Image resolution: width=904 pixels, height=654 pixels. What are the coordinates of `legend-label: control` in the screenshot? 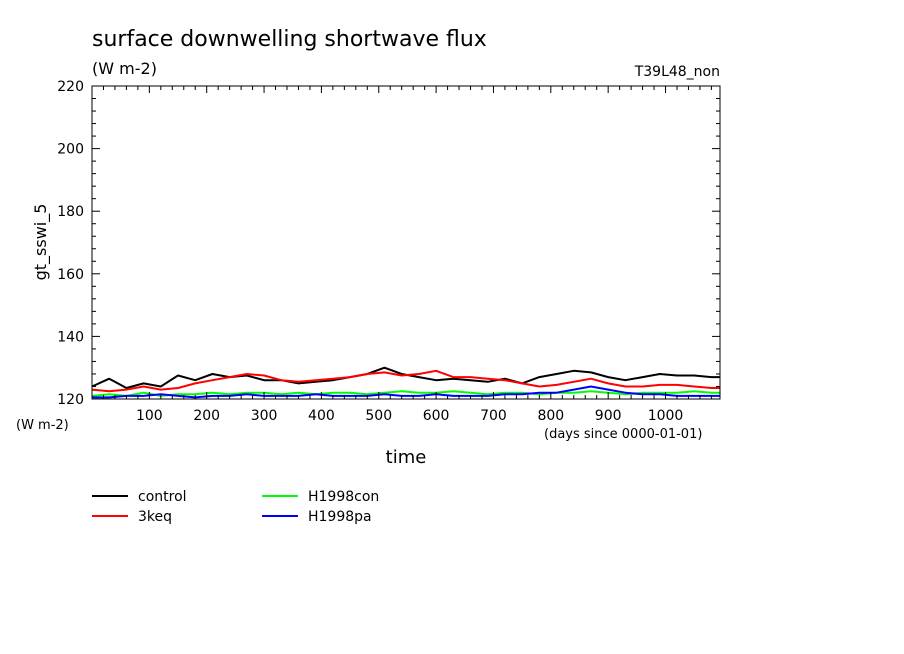 It's located at (162, 497).